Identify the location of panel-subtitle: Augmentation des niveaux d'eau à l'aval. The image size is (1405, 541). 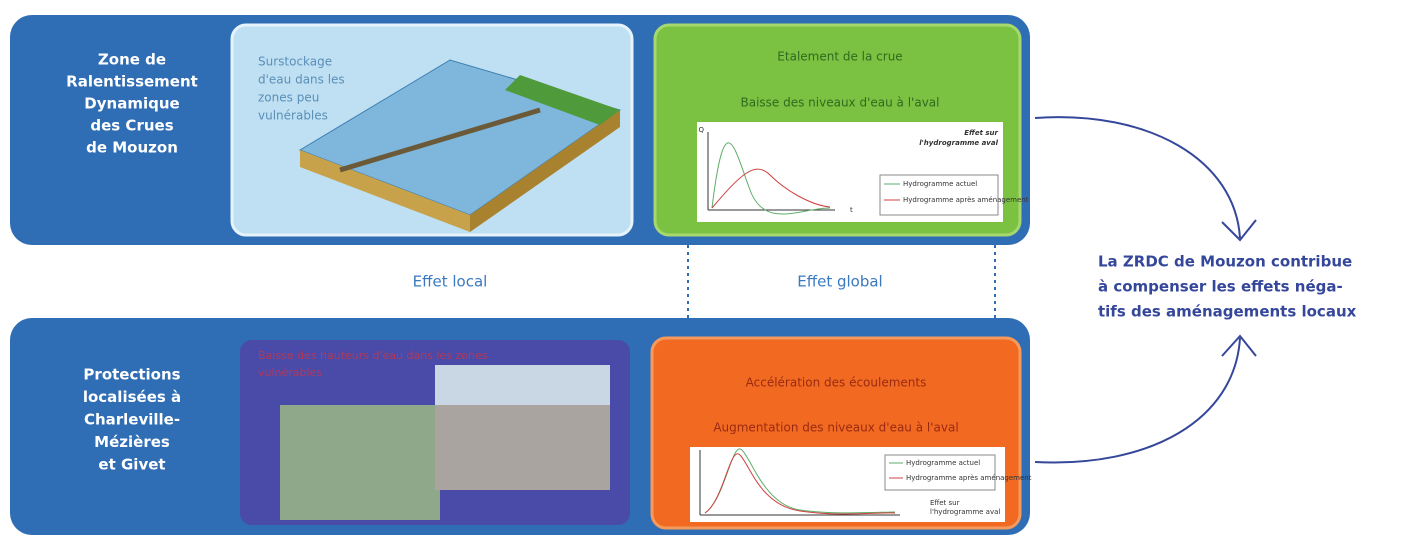
(835, 428).